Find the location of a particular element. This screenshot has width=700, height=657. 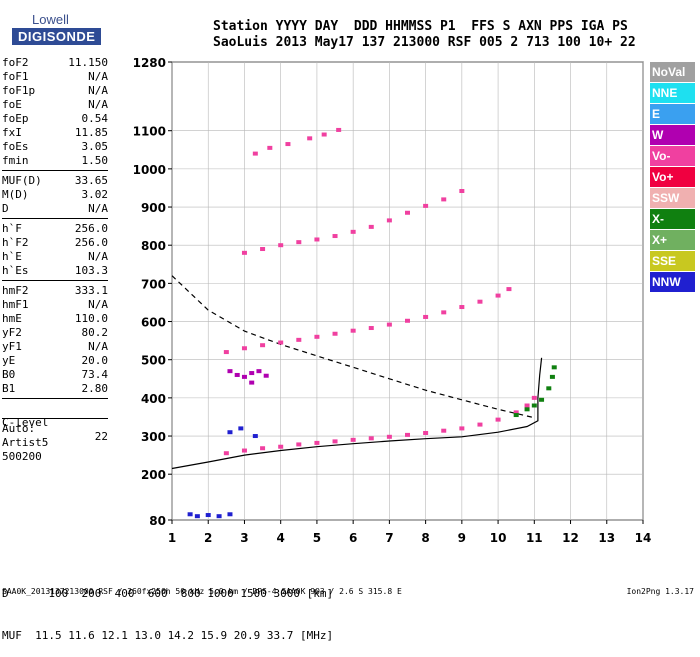

legend-item: SSW is located at coordinates (672, 198).